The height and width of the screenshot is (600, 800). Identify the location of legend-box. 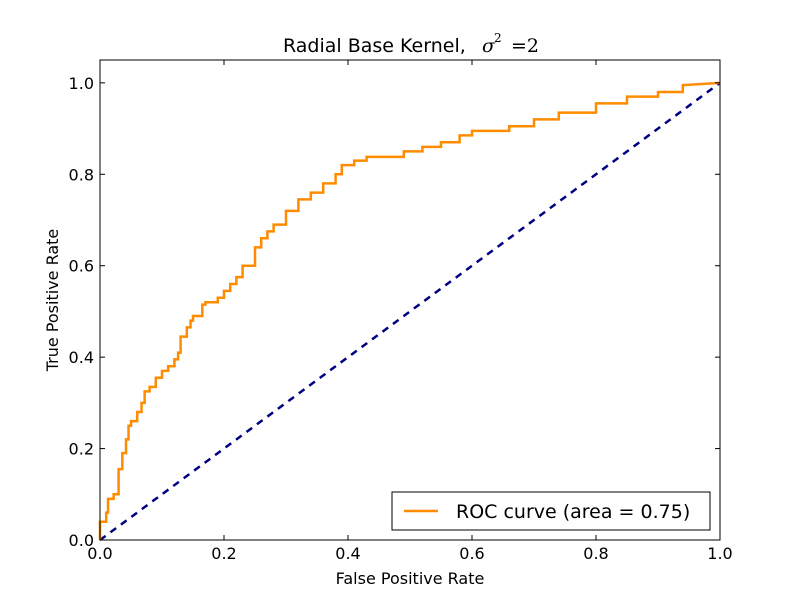
(551, 511).